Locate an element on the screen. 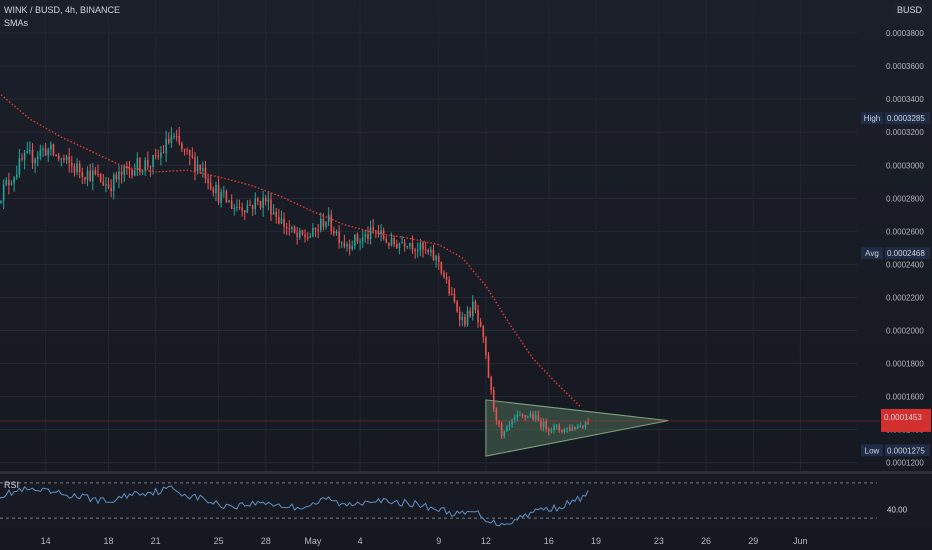 This screenshot has width=932, height=550. x-tick-label: 25 is located at coordinates (219, 541).